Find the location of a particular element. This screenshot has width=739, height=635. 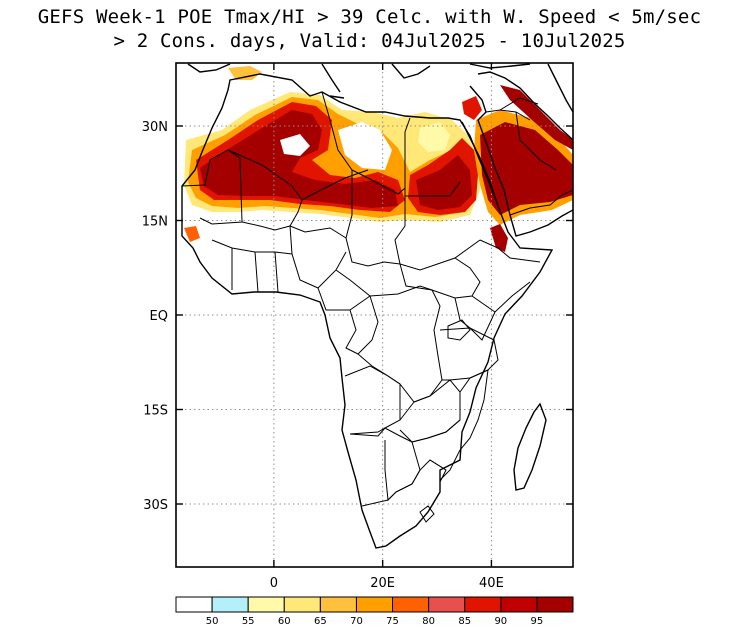

border-algeria-libya is located at coordinates (363, 143).